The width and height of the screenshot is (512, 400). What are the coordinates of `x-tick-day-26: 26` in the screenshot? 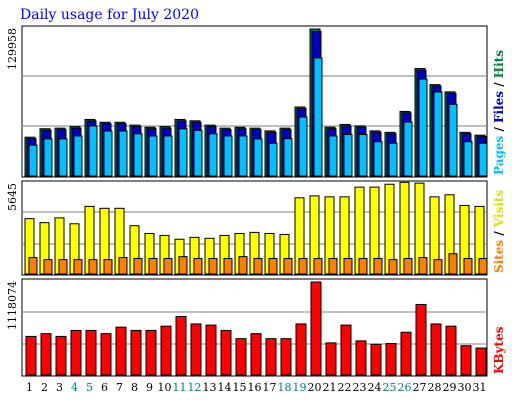 It's located at (405, 387).